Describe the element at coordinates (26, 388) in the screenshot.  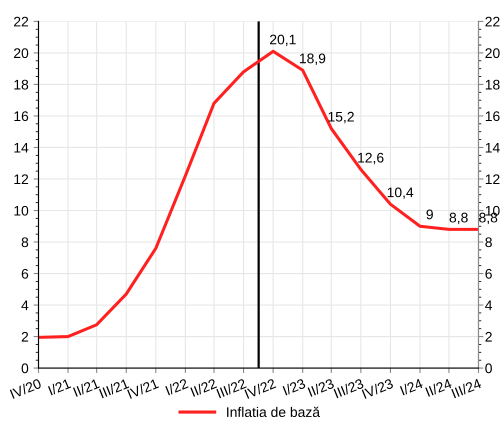
I see `x-tick-label: IV/20` at that location.